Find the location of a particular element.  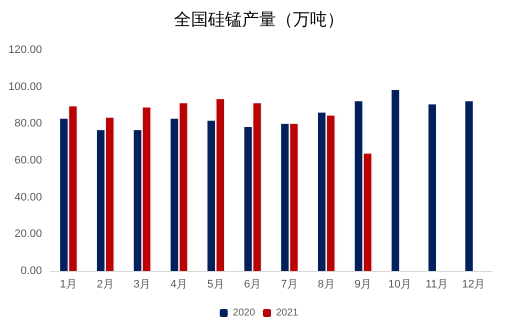

x-tick-label: 1月 is located at coordinates (68, 284).